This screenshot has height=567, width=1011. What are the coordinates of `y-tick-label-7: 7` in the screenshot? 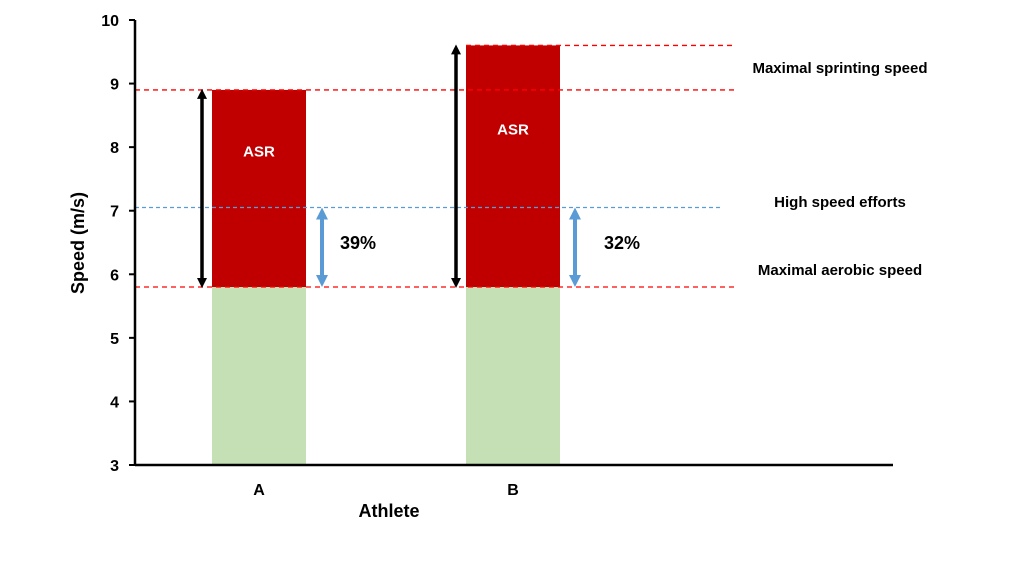 It's located at (114, 212).